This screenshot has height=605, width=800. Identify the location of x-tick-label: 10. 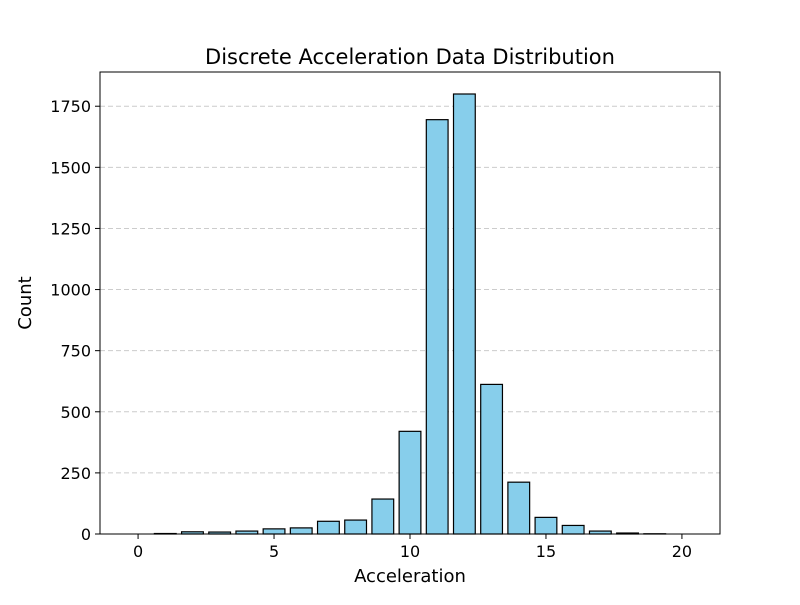
(410, 551).